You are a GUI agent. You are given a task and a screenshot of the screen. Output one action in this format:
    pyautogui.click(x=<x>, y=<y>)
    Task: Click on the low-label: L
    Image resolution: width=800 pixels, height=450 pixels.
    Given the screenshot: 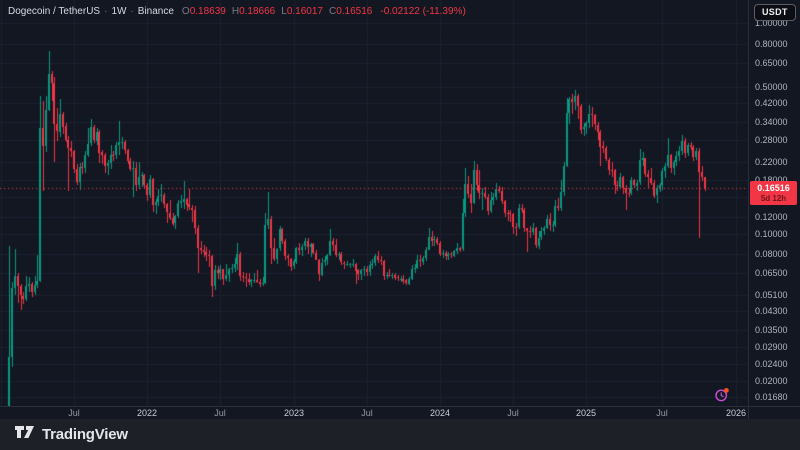 What is the action you would take?
    pyautogui.click(x=284, y=11)
    